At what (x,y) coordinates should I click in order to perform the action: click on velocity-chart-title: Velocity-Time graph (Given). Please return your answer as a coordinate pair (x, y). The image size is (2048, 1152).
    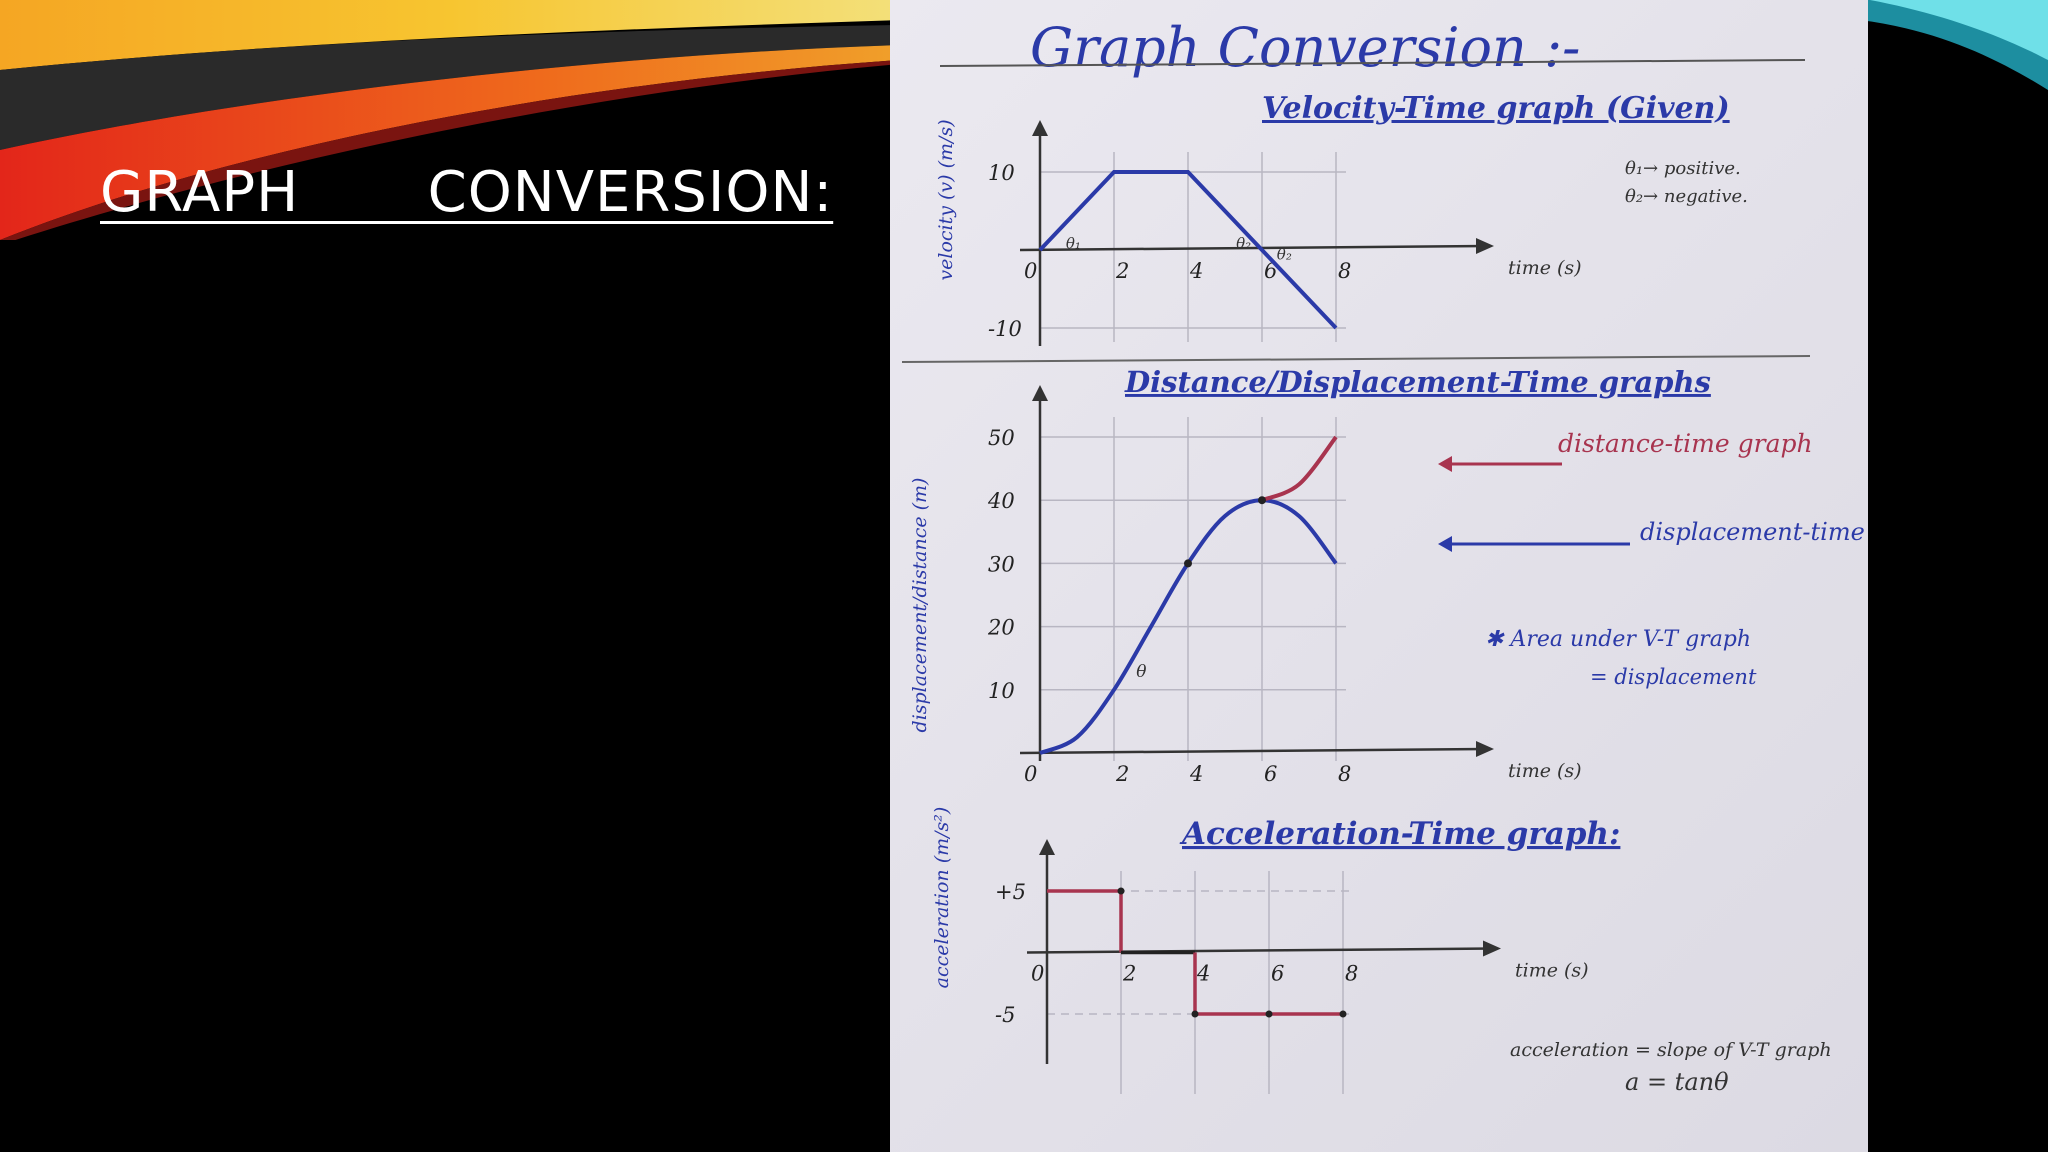
    Looking at the image, I should click on (1496, 108).